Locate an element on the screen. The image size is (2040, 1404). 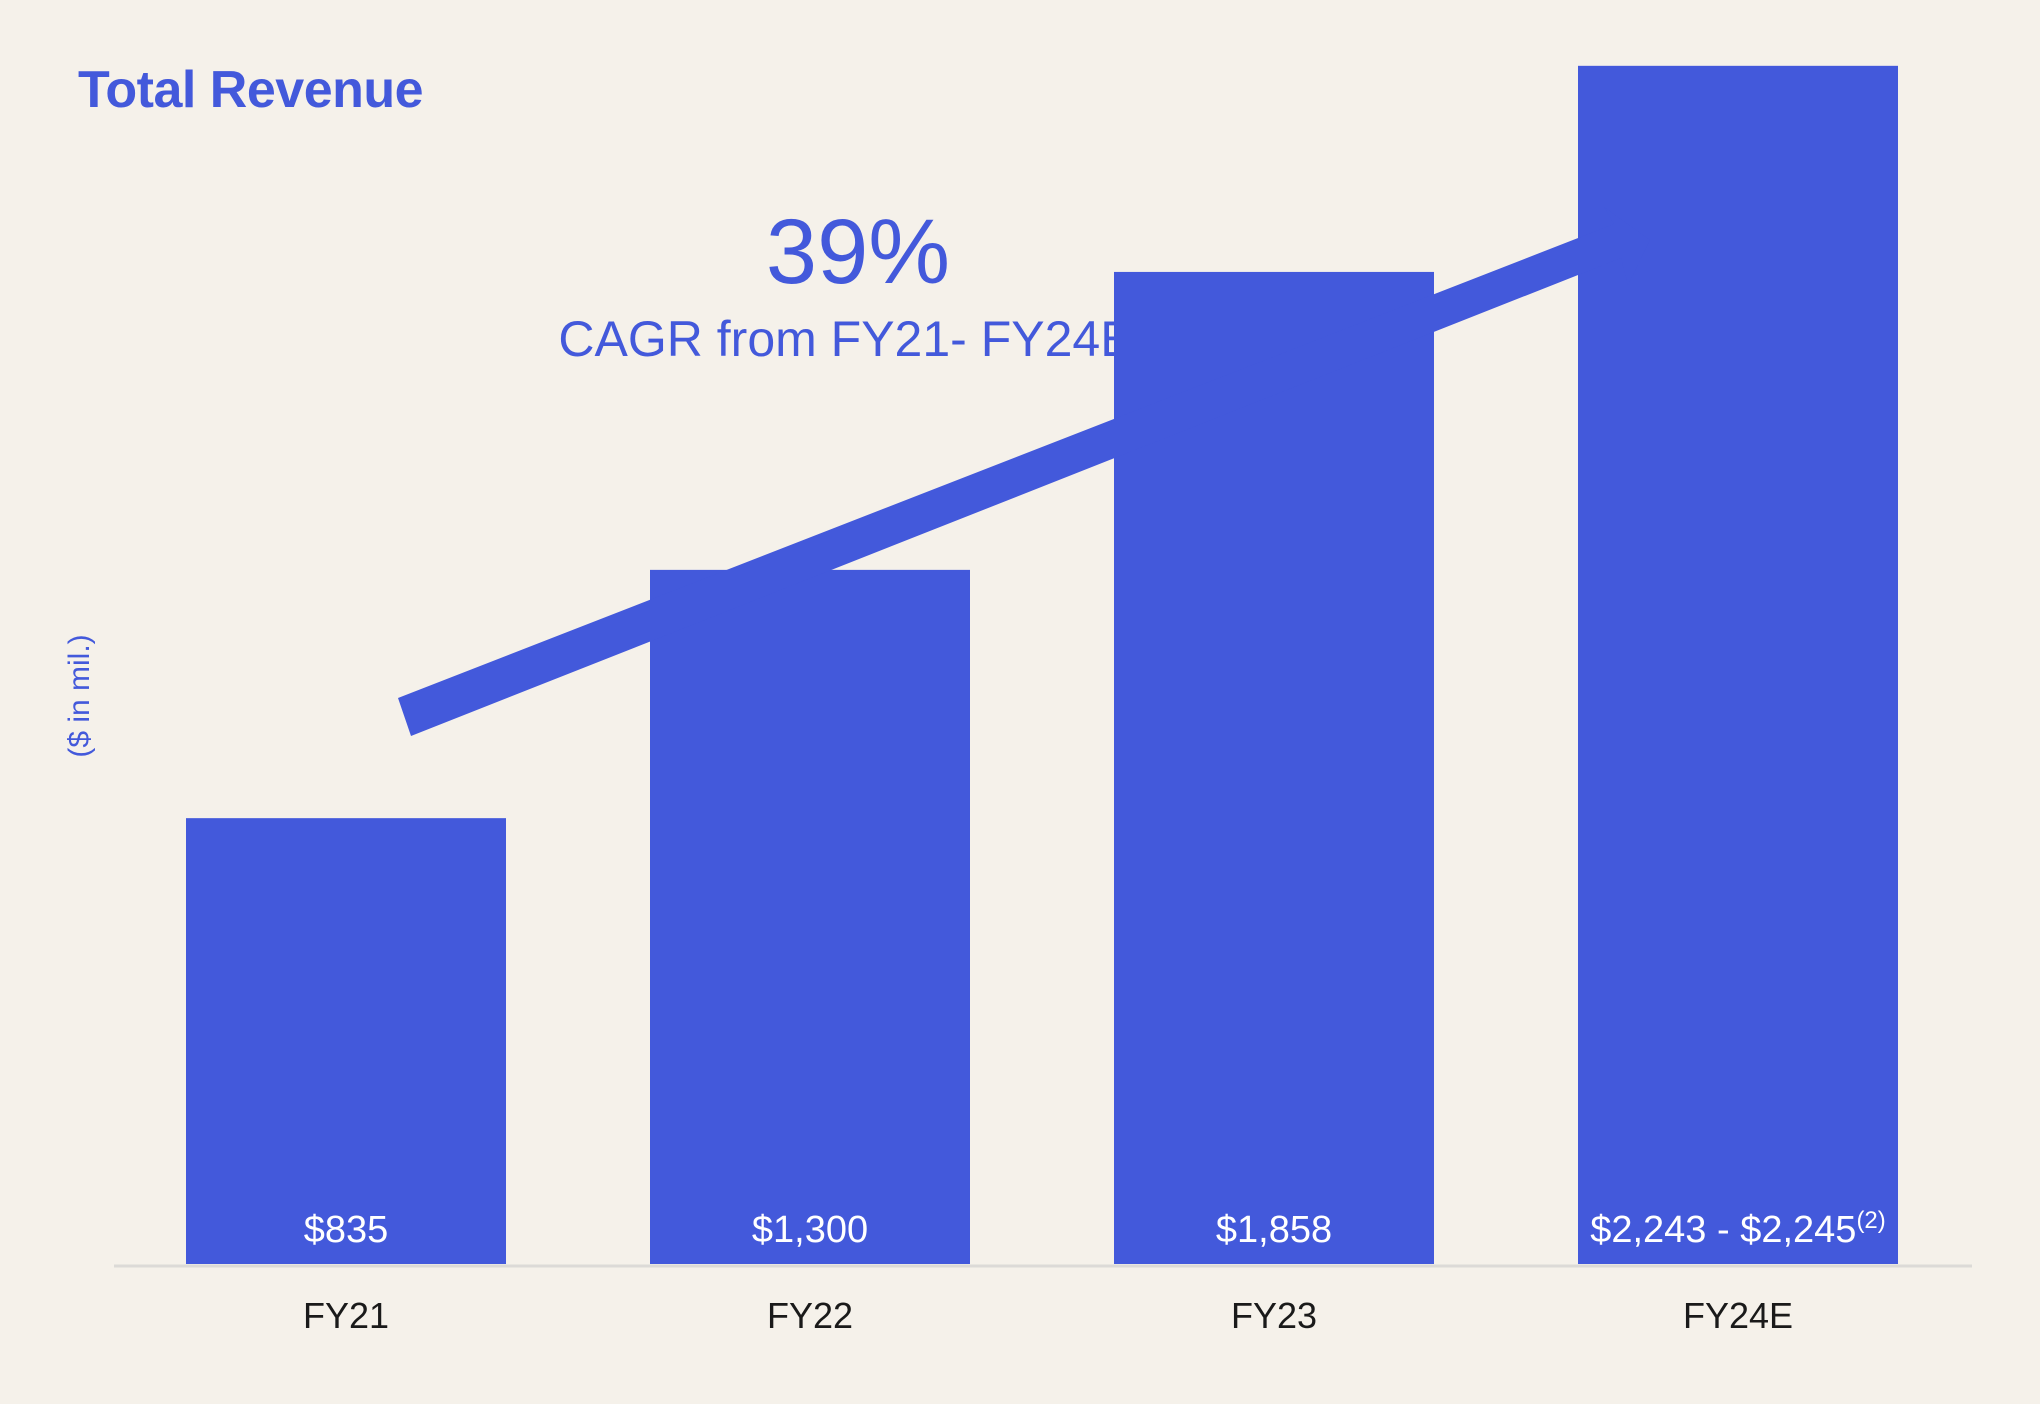
footnote-marker: (2) is located at coordinates (1870, 1220).